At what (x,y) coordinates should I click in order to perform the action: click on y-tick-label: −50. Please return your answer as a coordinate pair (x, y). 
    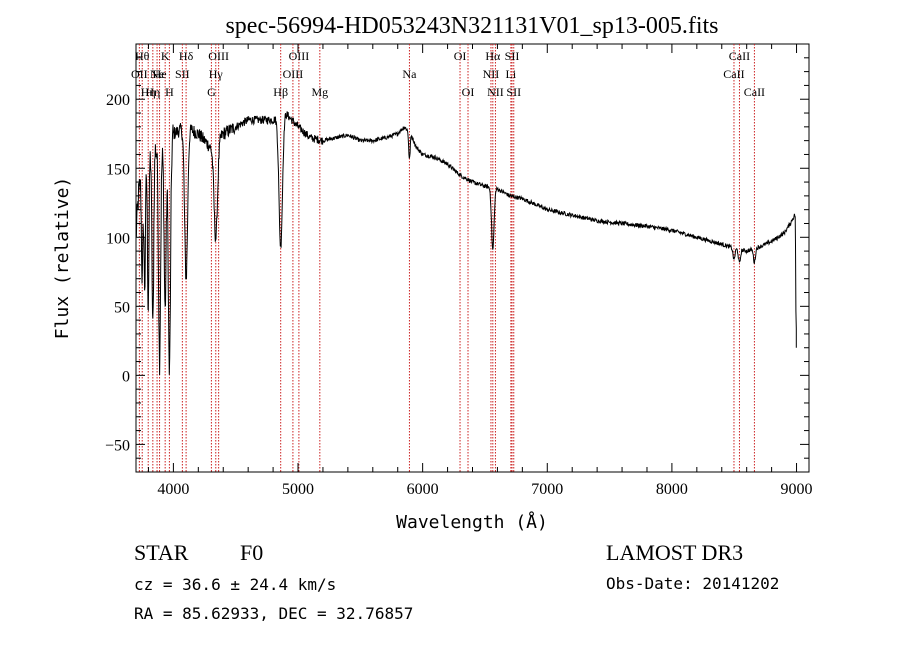
    Looking at the image, I should click on (117, 445).